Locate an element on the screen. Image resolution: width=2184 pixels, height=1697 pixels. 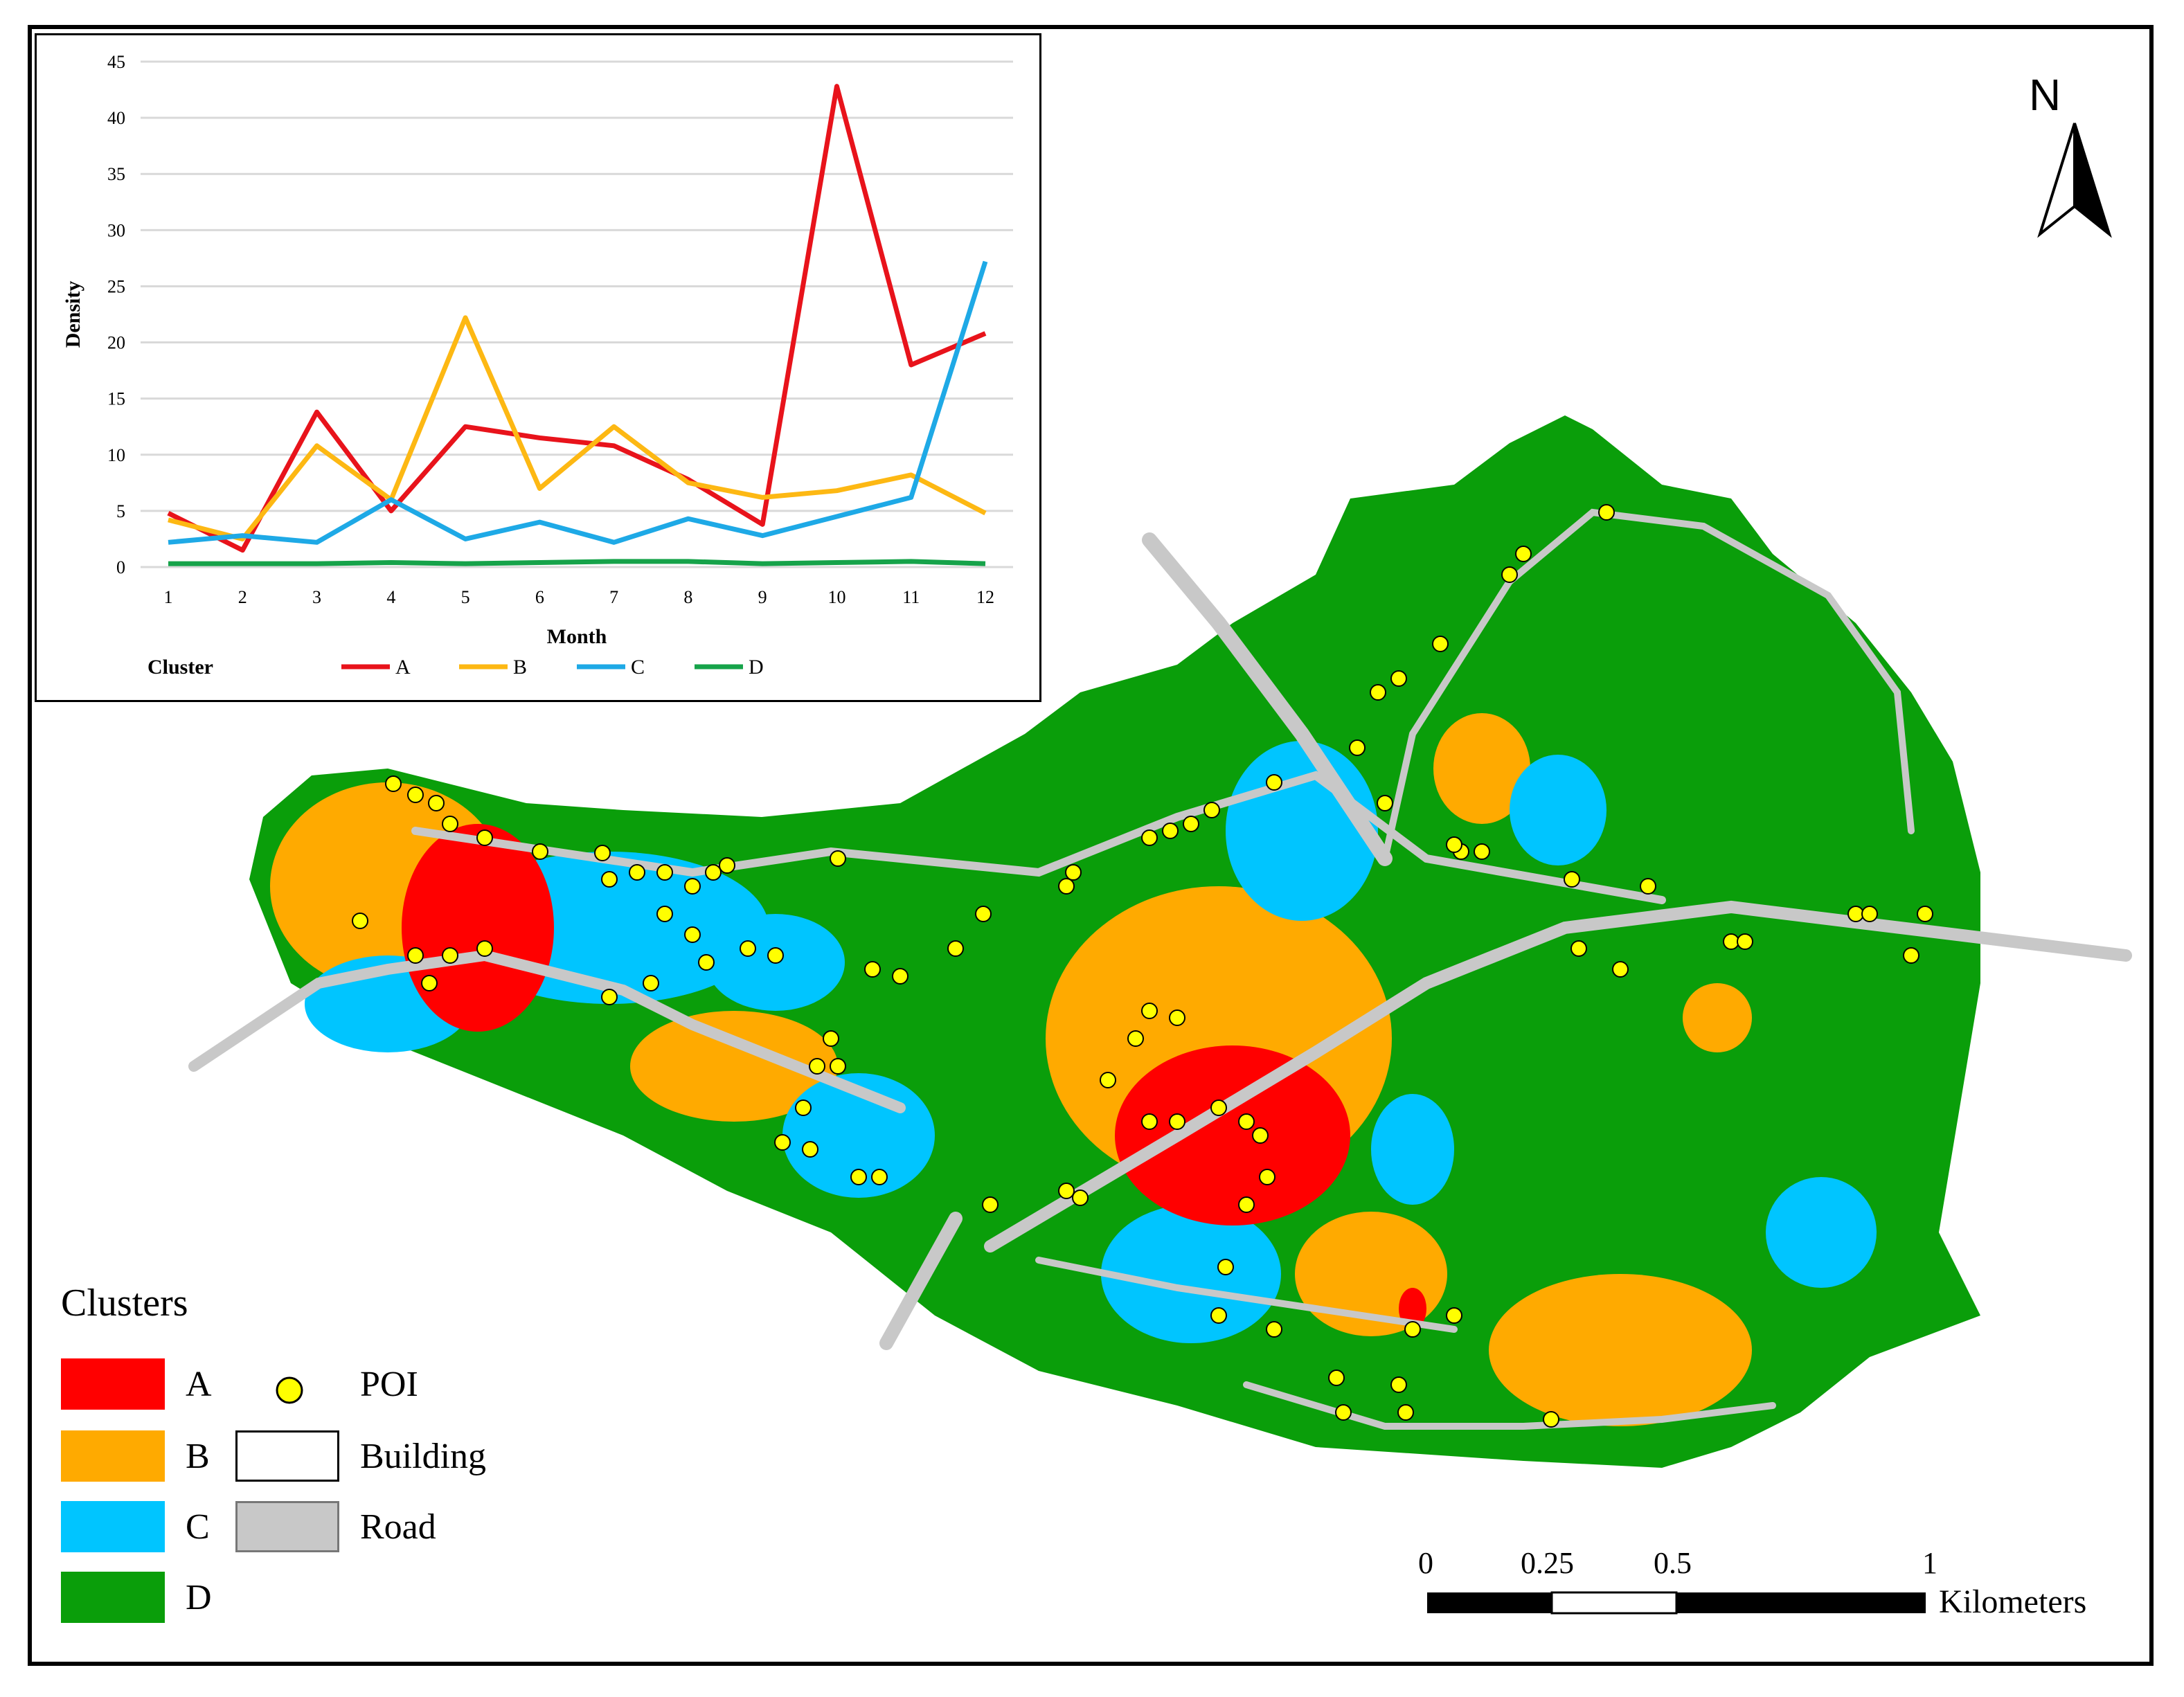
y-tick-label: 5 is located at coordinates (120, 511).